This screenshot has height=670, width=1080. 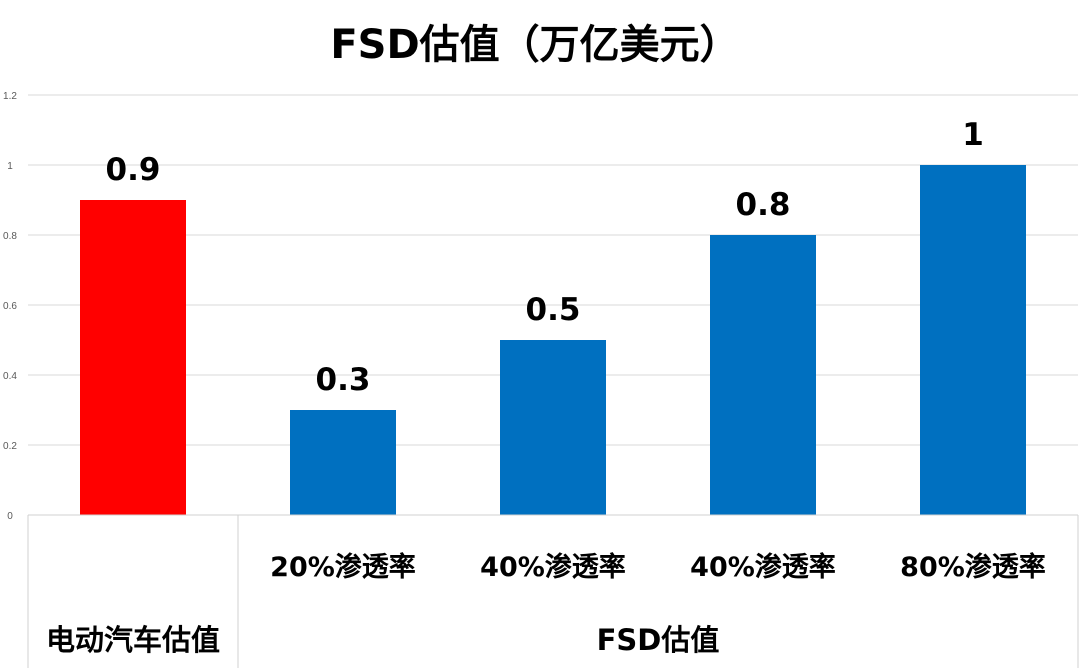 What do you see at coordinates (10, 236) in the screenshot?
I see `y-tick-label: 0.8` at bounding box center [10, 236].